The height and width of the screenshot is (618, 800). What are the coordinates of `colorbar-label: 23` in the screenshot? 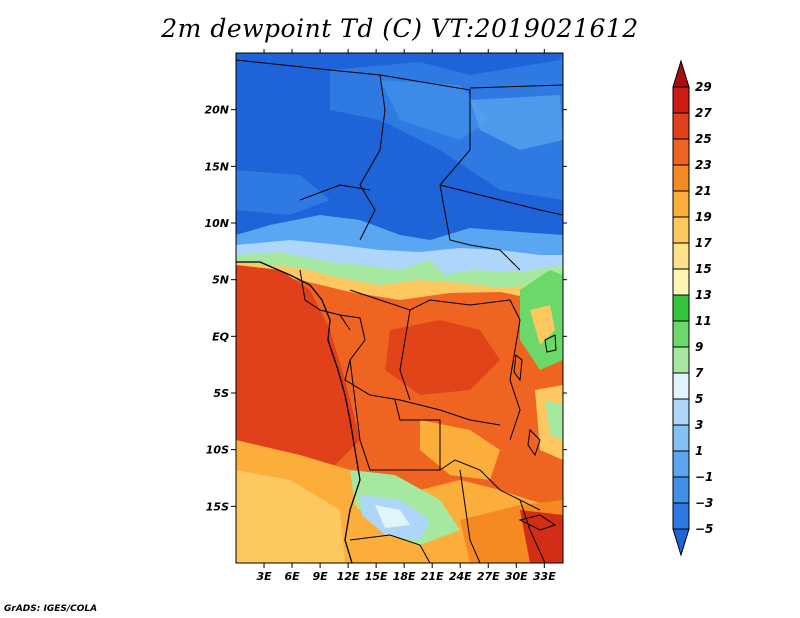 It's located at (703, 165).